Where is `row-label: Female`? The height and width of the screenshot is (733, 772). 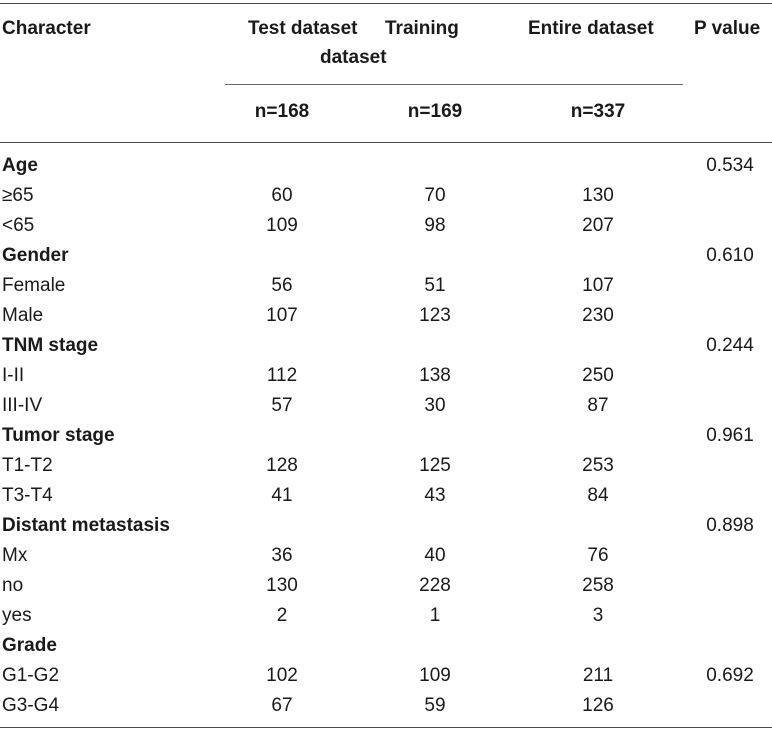
row-label: Female is located at coordinates (34, 285).